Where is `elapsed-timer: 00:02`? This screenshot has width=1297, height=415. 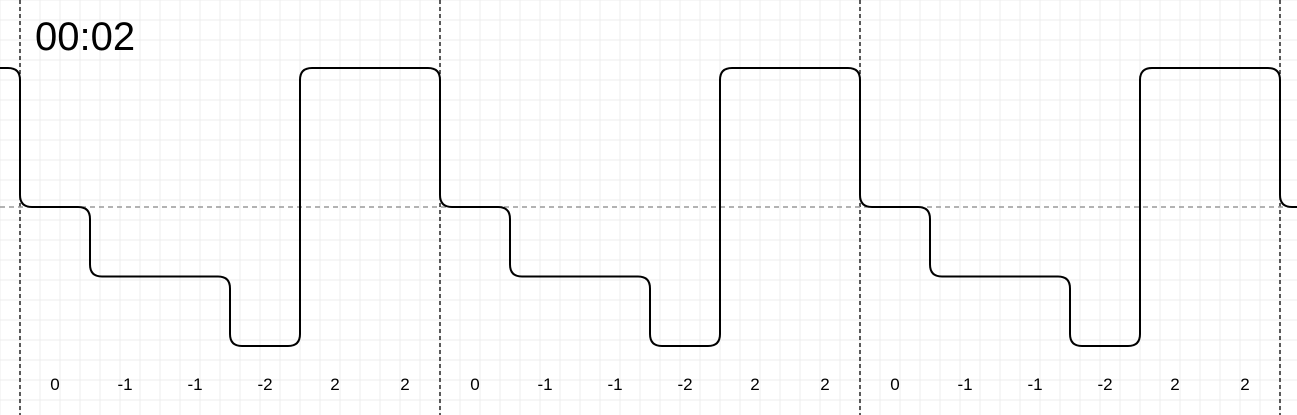
elapsed-timer: 00:02 is located at coordinates (85, 37).